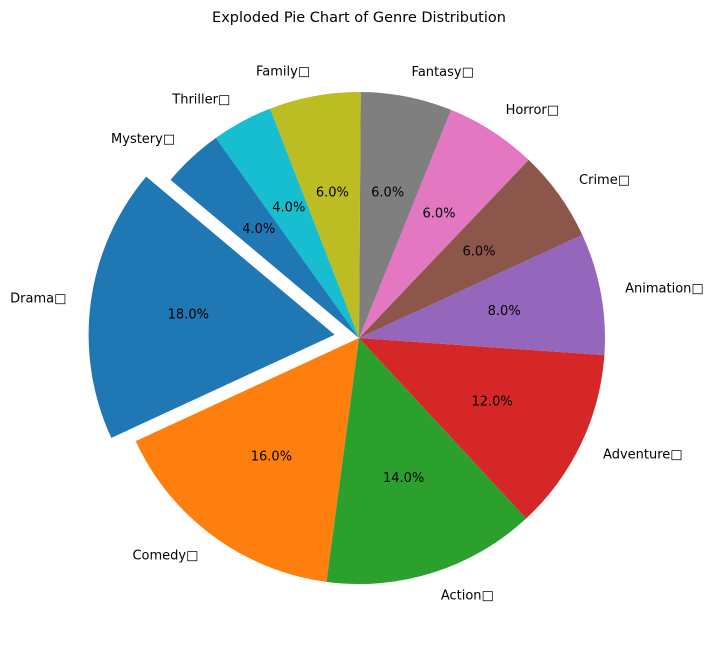 The height and width of the screenshot is (656, 714). Describe the element at coordinates (533, 110) in the screenshot. I see `label-horror: Horror□` at that location.